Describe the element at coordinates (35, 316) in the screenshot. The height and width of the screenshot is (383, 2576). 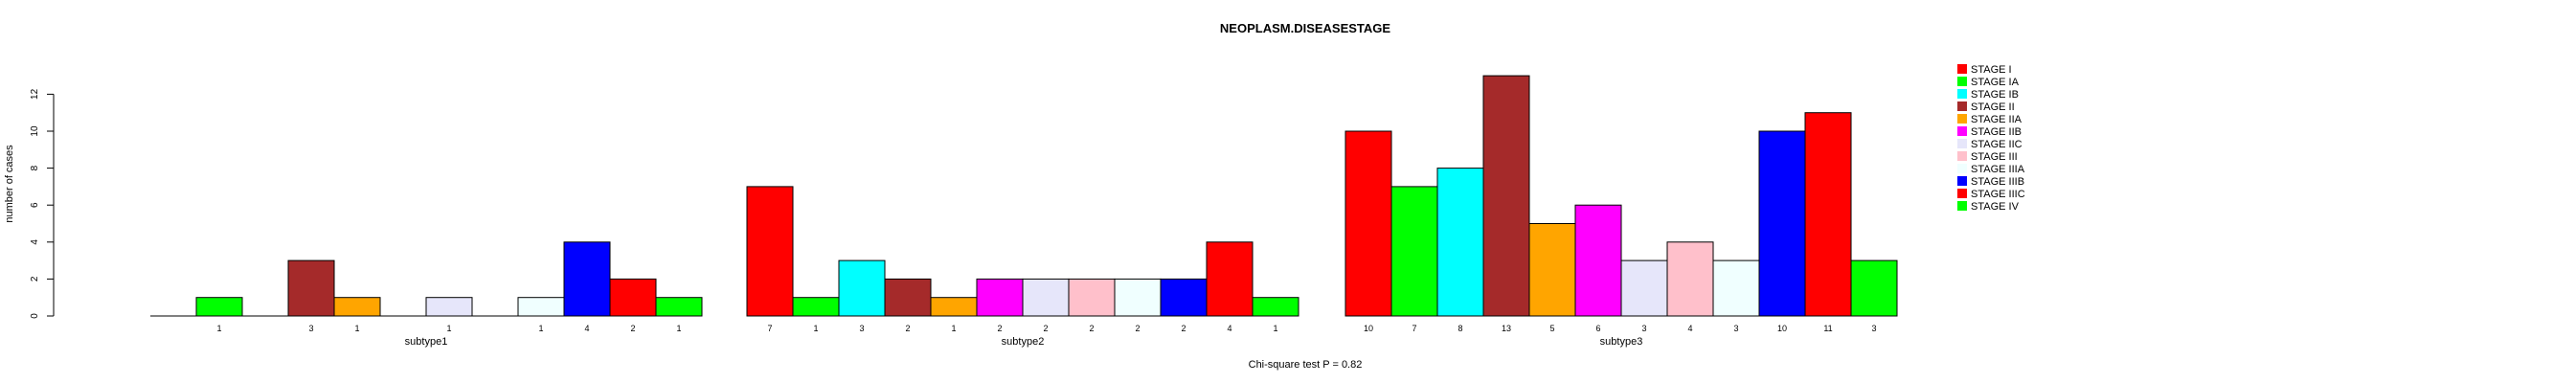
I see `y-tick-label: 0` at that location.